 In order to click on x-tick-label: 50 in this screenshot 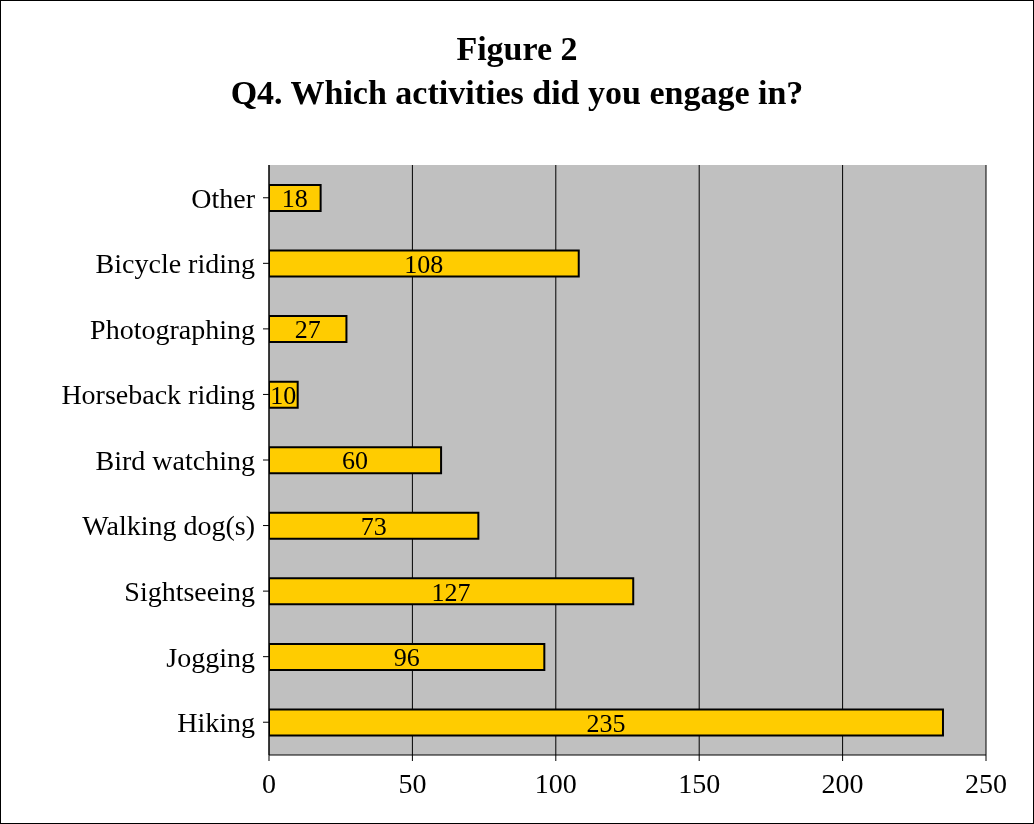, I will do `click(412, 783)`.